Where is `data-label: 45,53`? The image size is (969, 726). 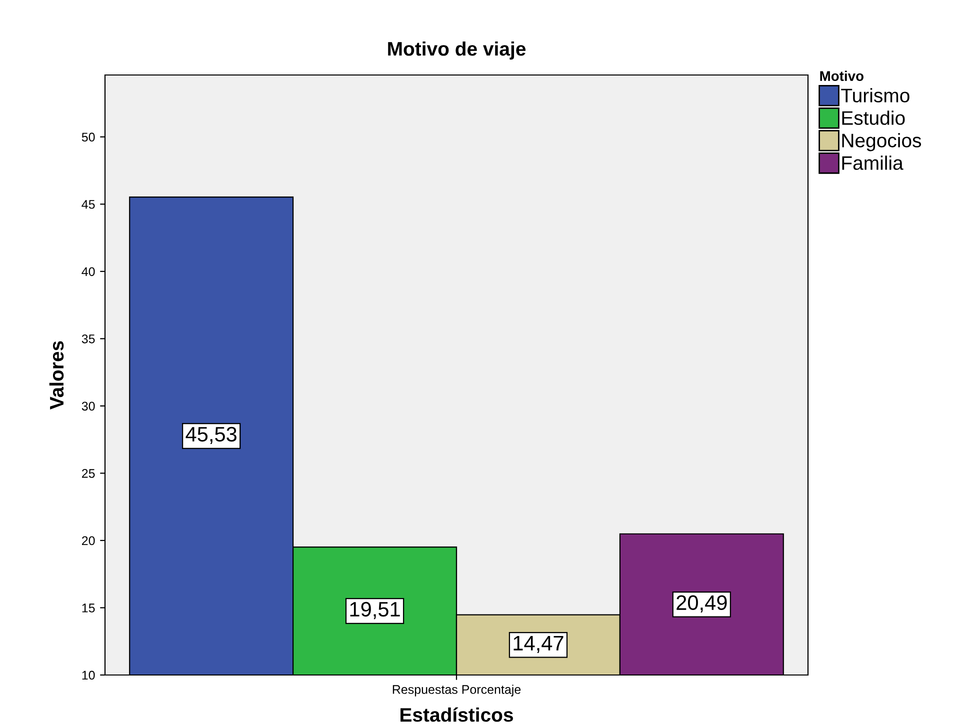
data-label: 45,53 is located at coordinates (211, 435).